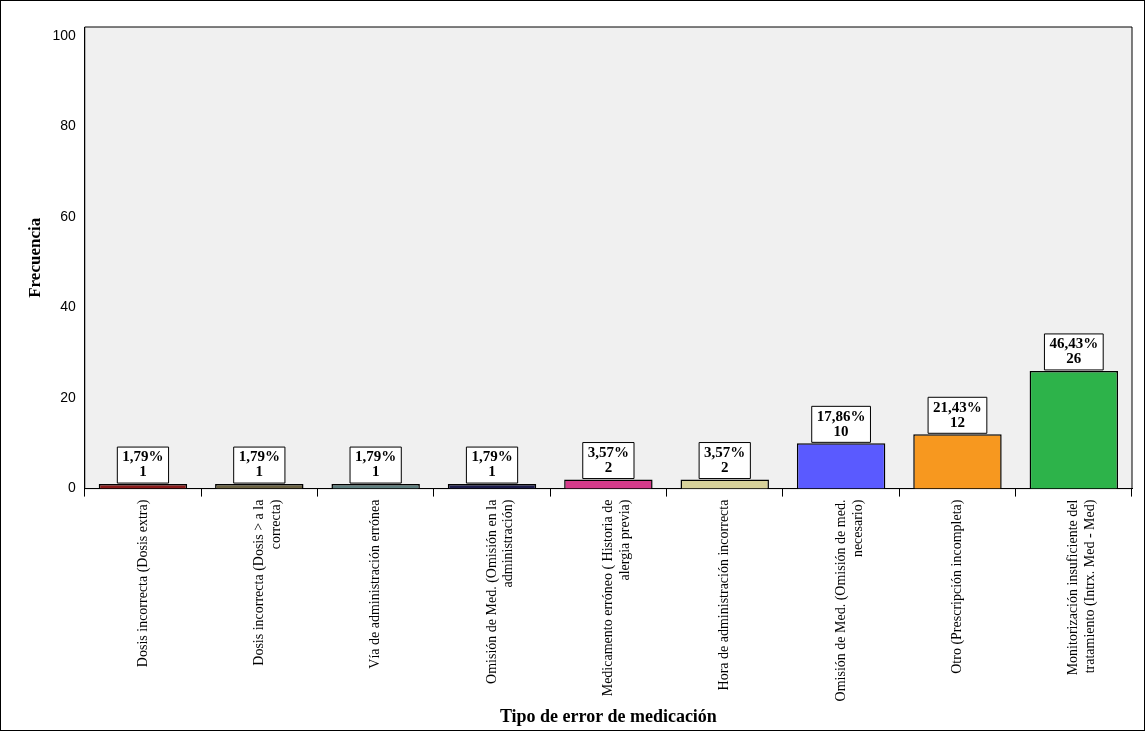  I want to click on x-tick-label: Dosis incorrecta (Dosis > a la correcta), so click(267, 582).